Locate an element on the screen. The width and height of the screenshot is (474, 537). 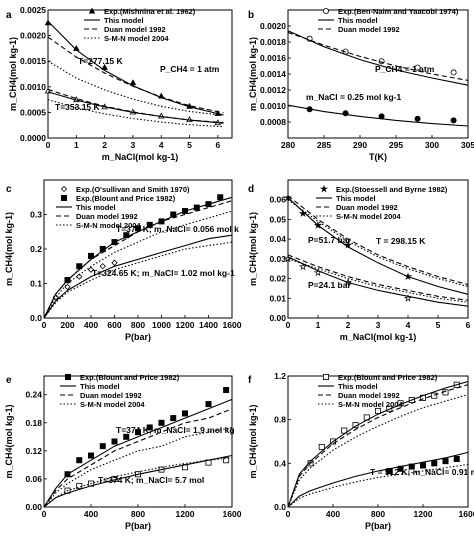
panel-d-series-line is located at coordinates (378, 277).